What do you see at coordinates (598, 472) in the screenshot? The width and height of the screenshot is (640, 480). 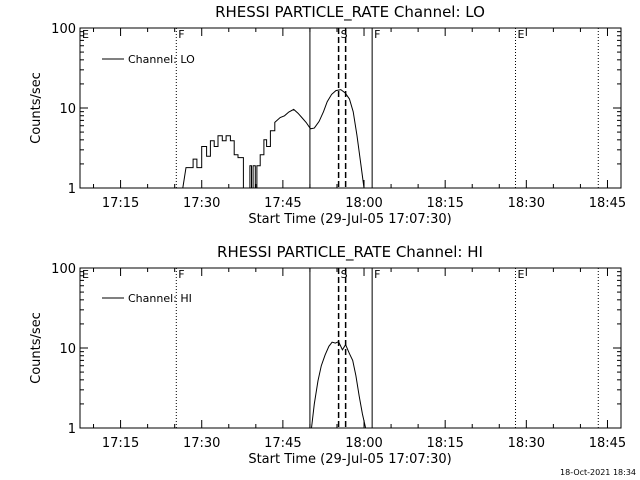 I see `timestamp: 18-Oct-2021 18:34` at bounding box center [598, 472].